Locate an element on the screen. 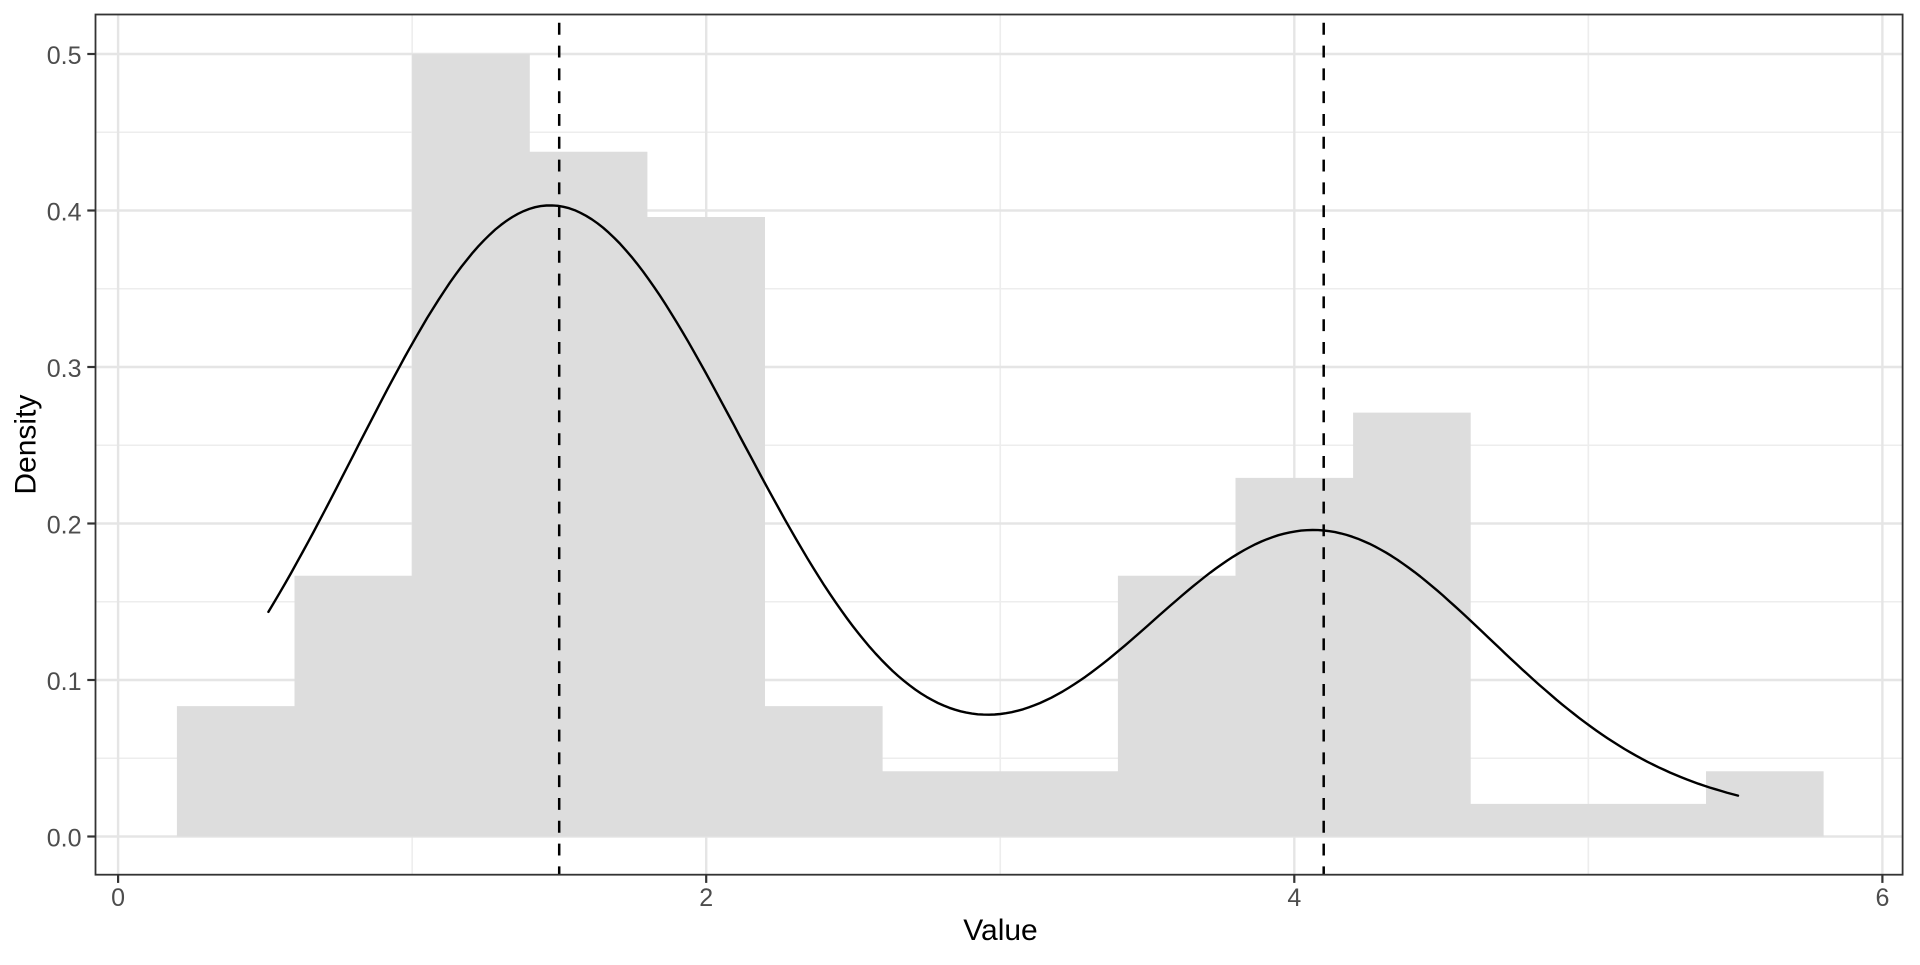 The image size is (1920, 965). svg-text: 0.1 is located at coordinates (64, 682).